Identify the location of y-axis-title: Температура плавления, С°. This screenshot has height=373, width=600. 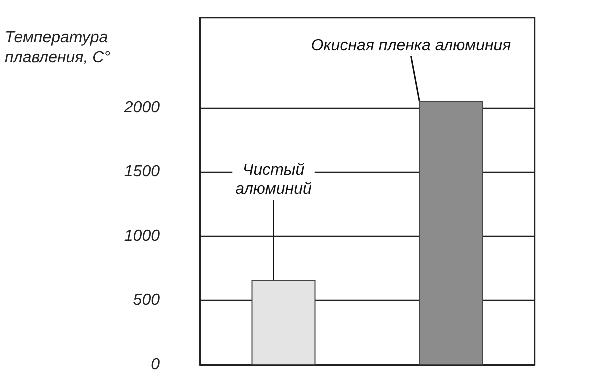
(58, 48).